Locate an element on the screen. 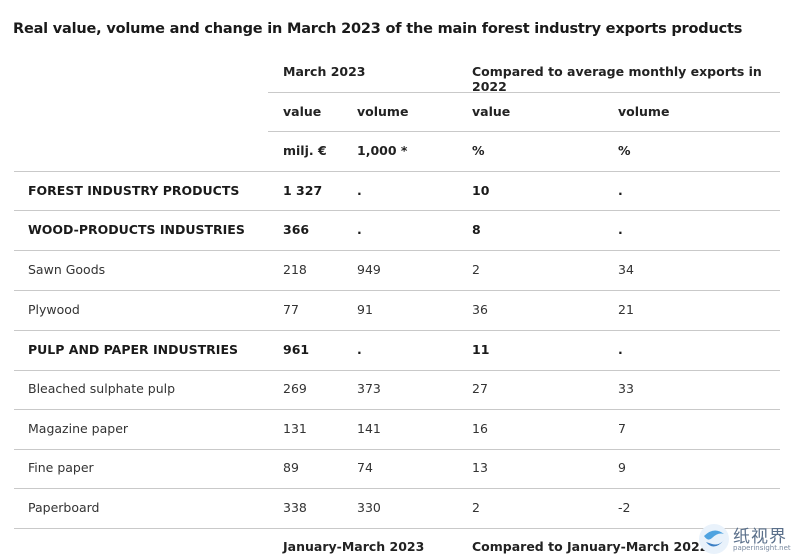 The image size is (797, 559). row-value: 131 is located at coordinates (295, 428).